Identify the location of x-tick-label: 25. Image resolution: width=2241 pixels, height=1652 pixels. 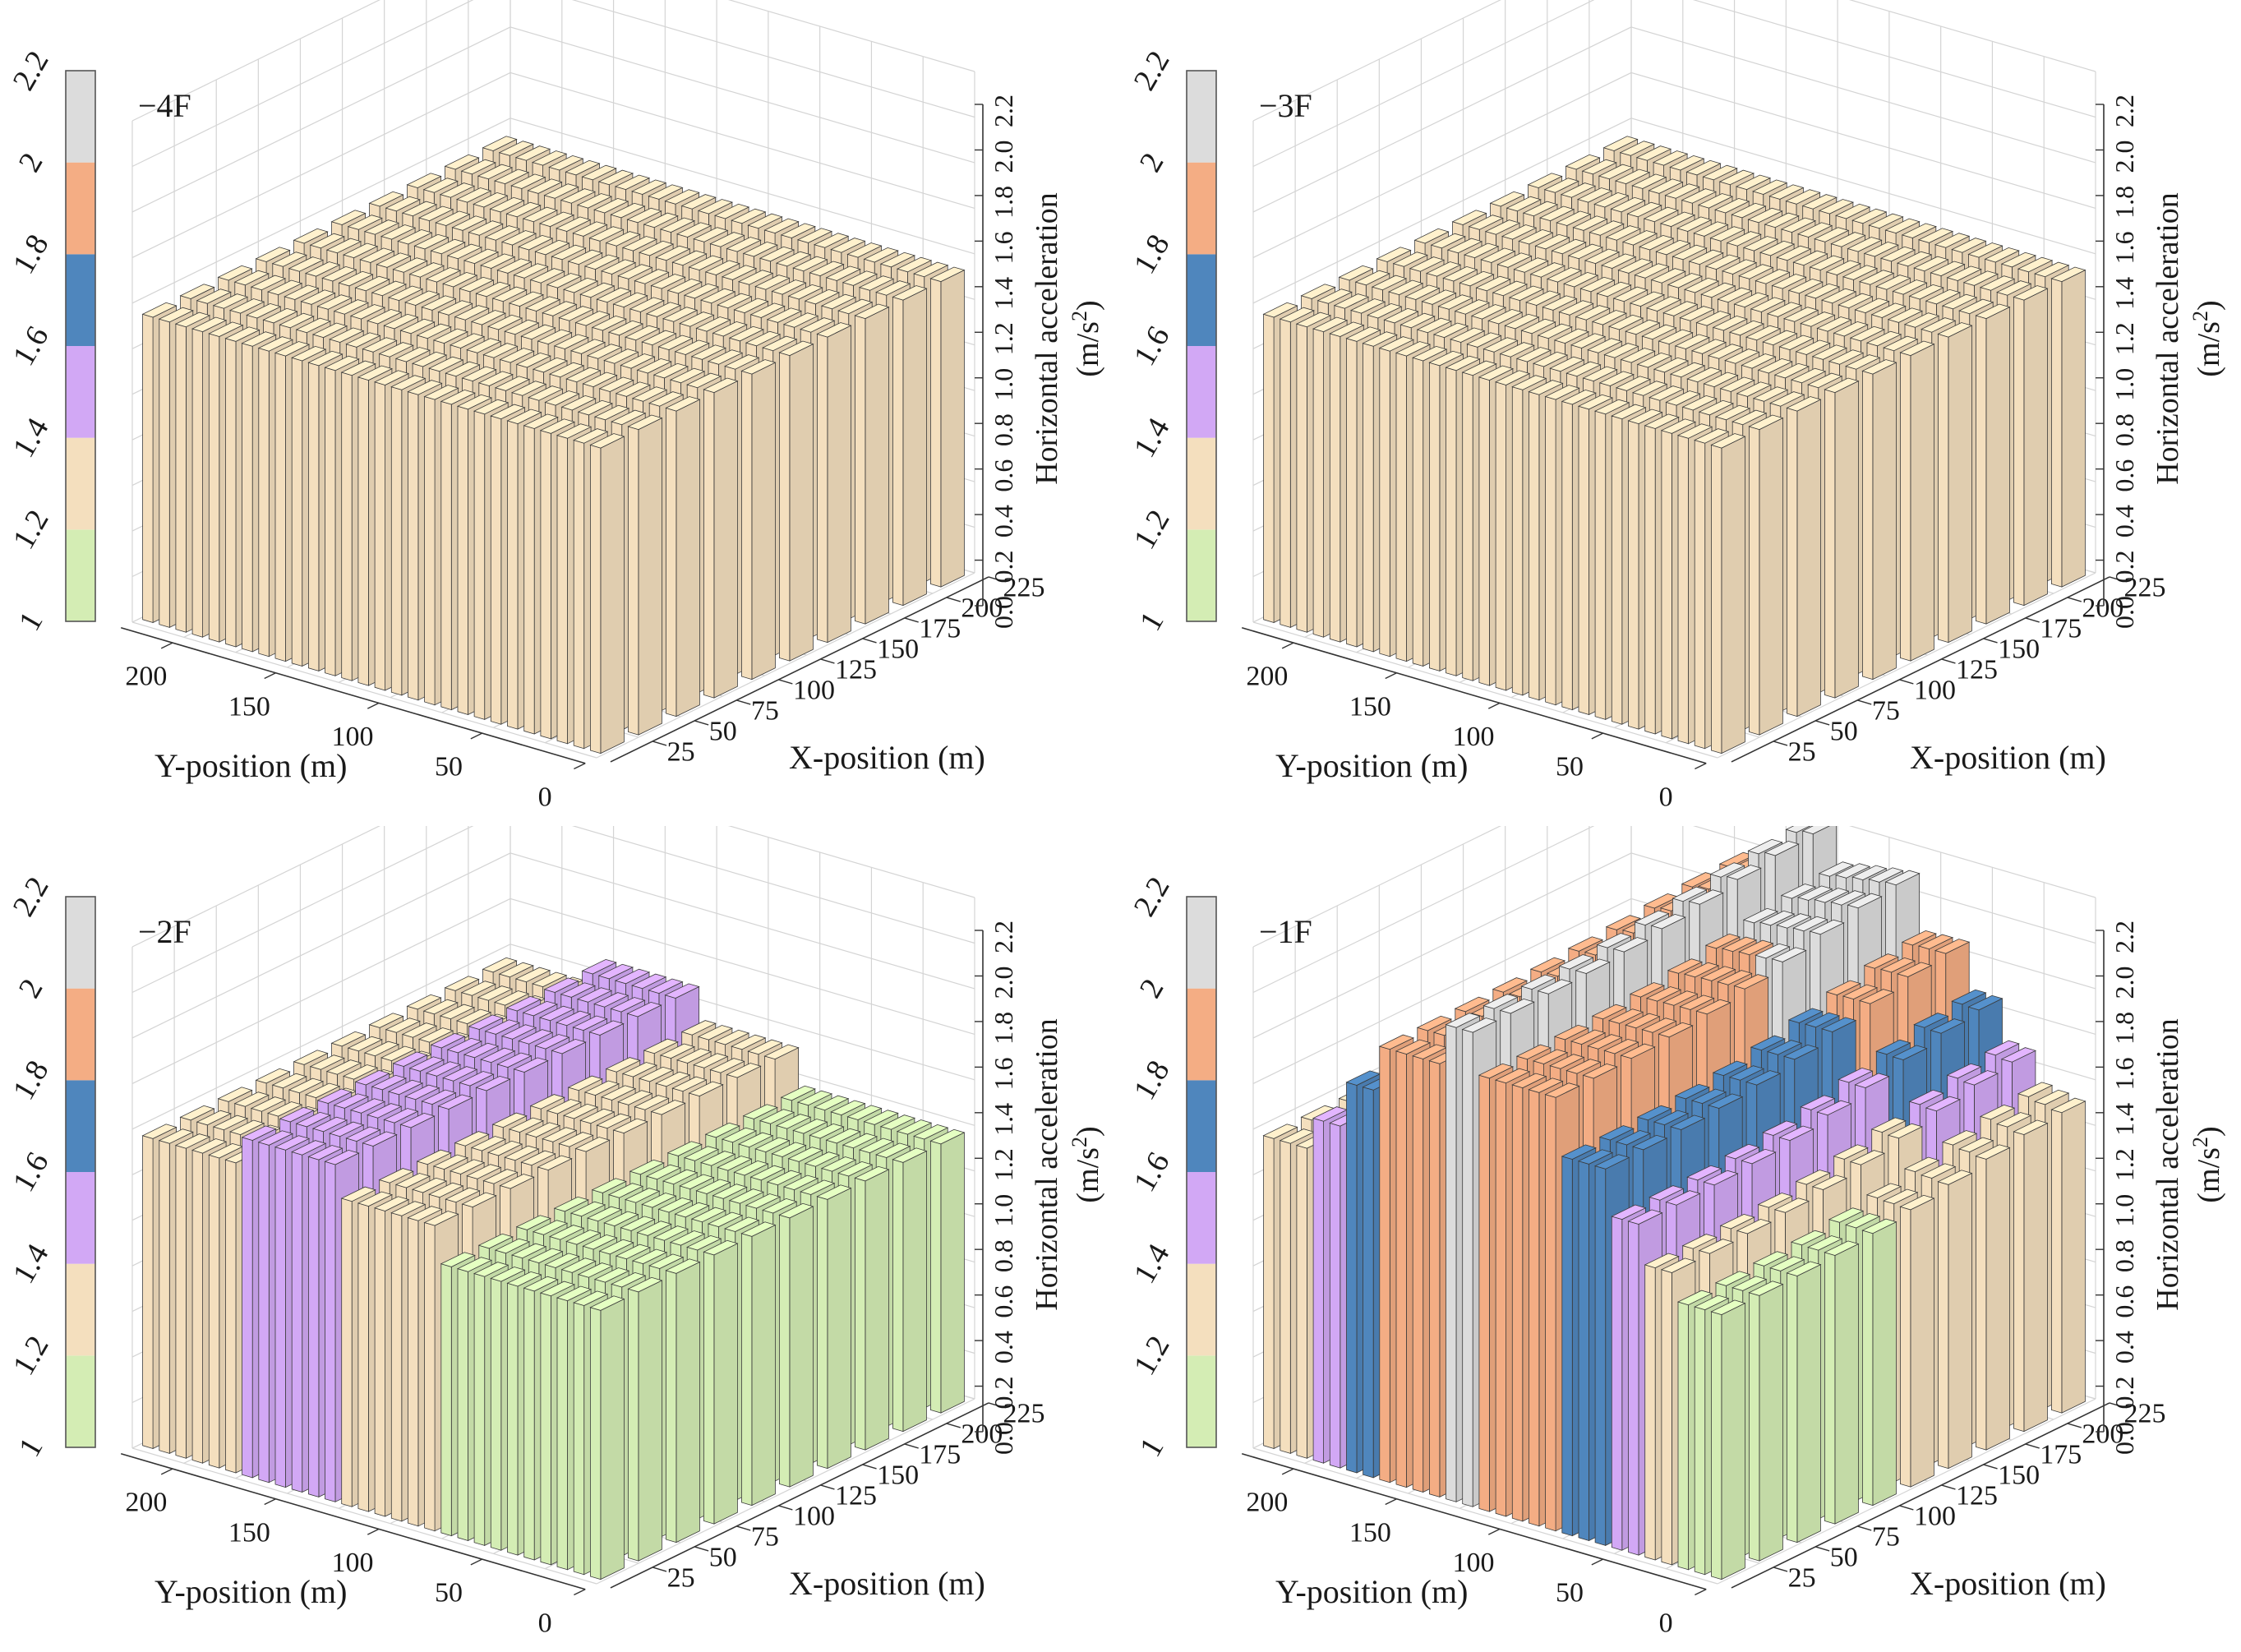
(1802, 1578).